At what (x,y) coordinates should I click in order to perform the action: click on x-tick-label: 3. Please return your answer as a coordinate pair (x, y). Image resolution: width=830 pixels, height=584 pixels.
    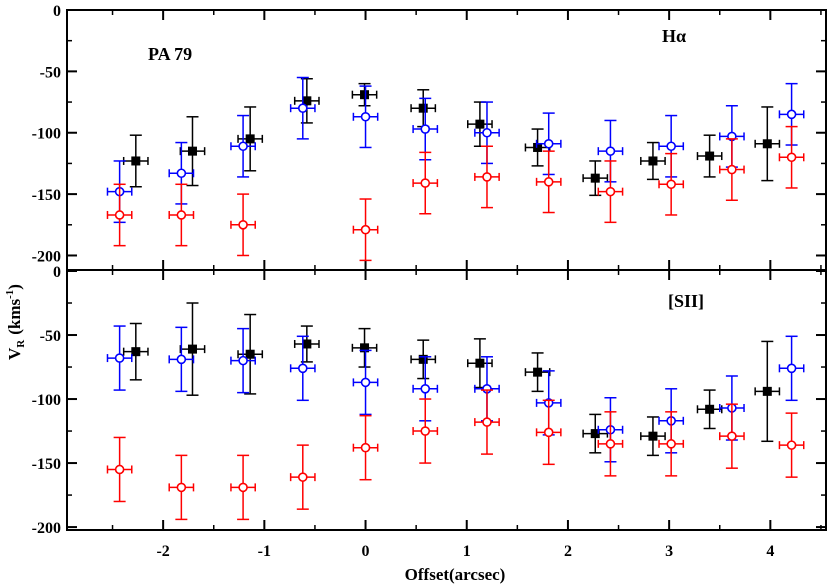
    Looking at the image, I should click on (669, 551).